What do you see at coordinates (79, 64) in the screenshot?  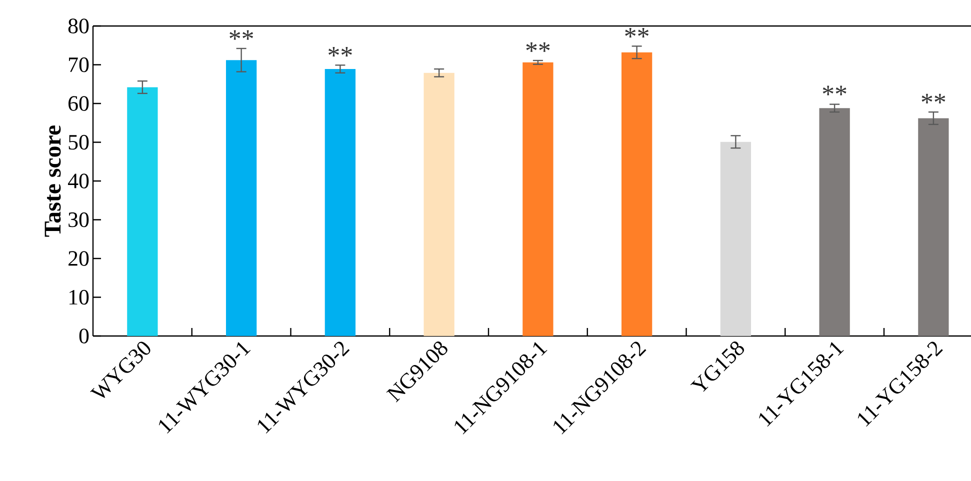 I see `y-tick-label: 70` at bounding box center [79, 64].